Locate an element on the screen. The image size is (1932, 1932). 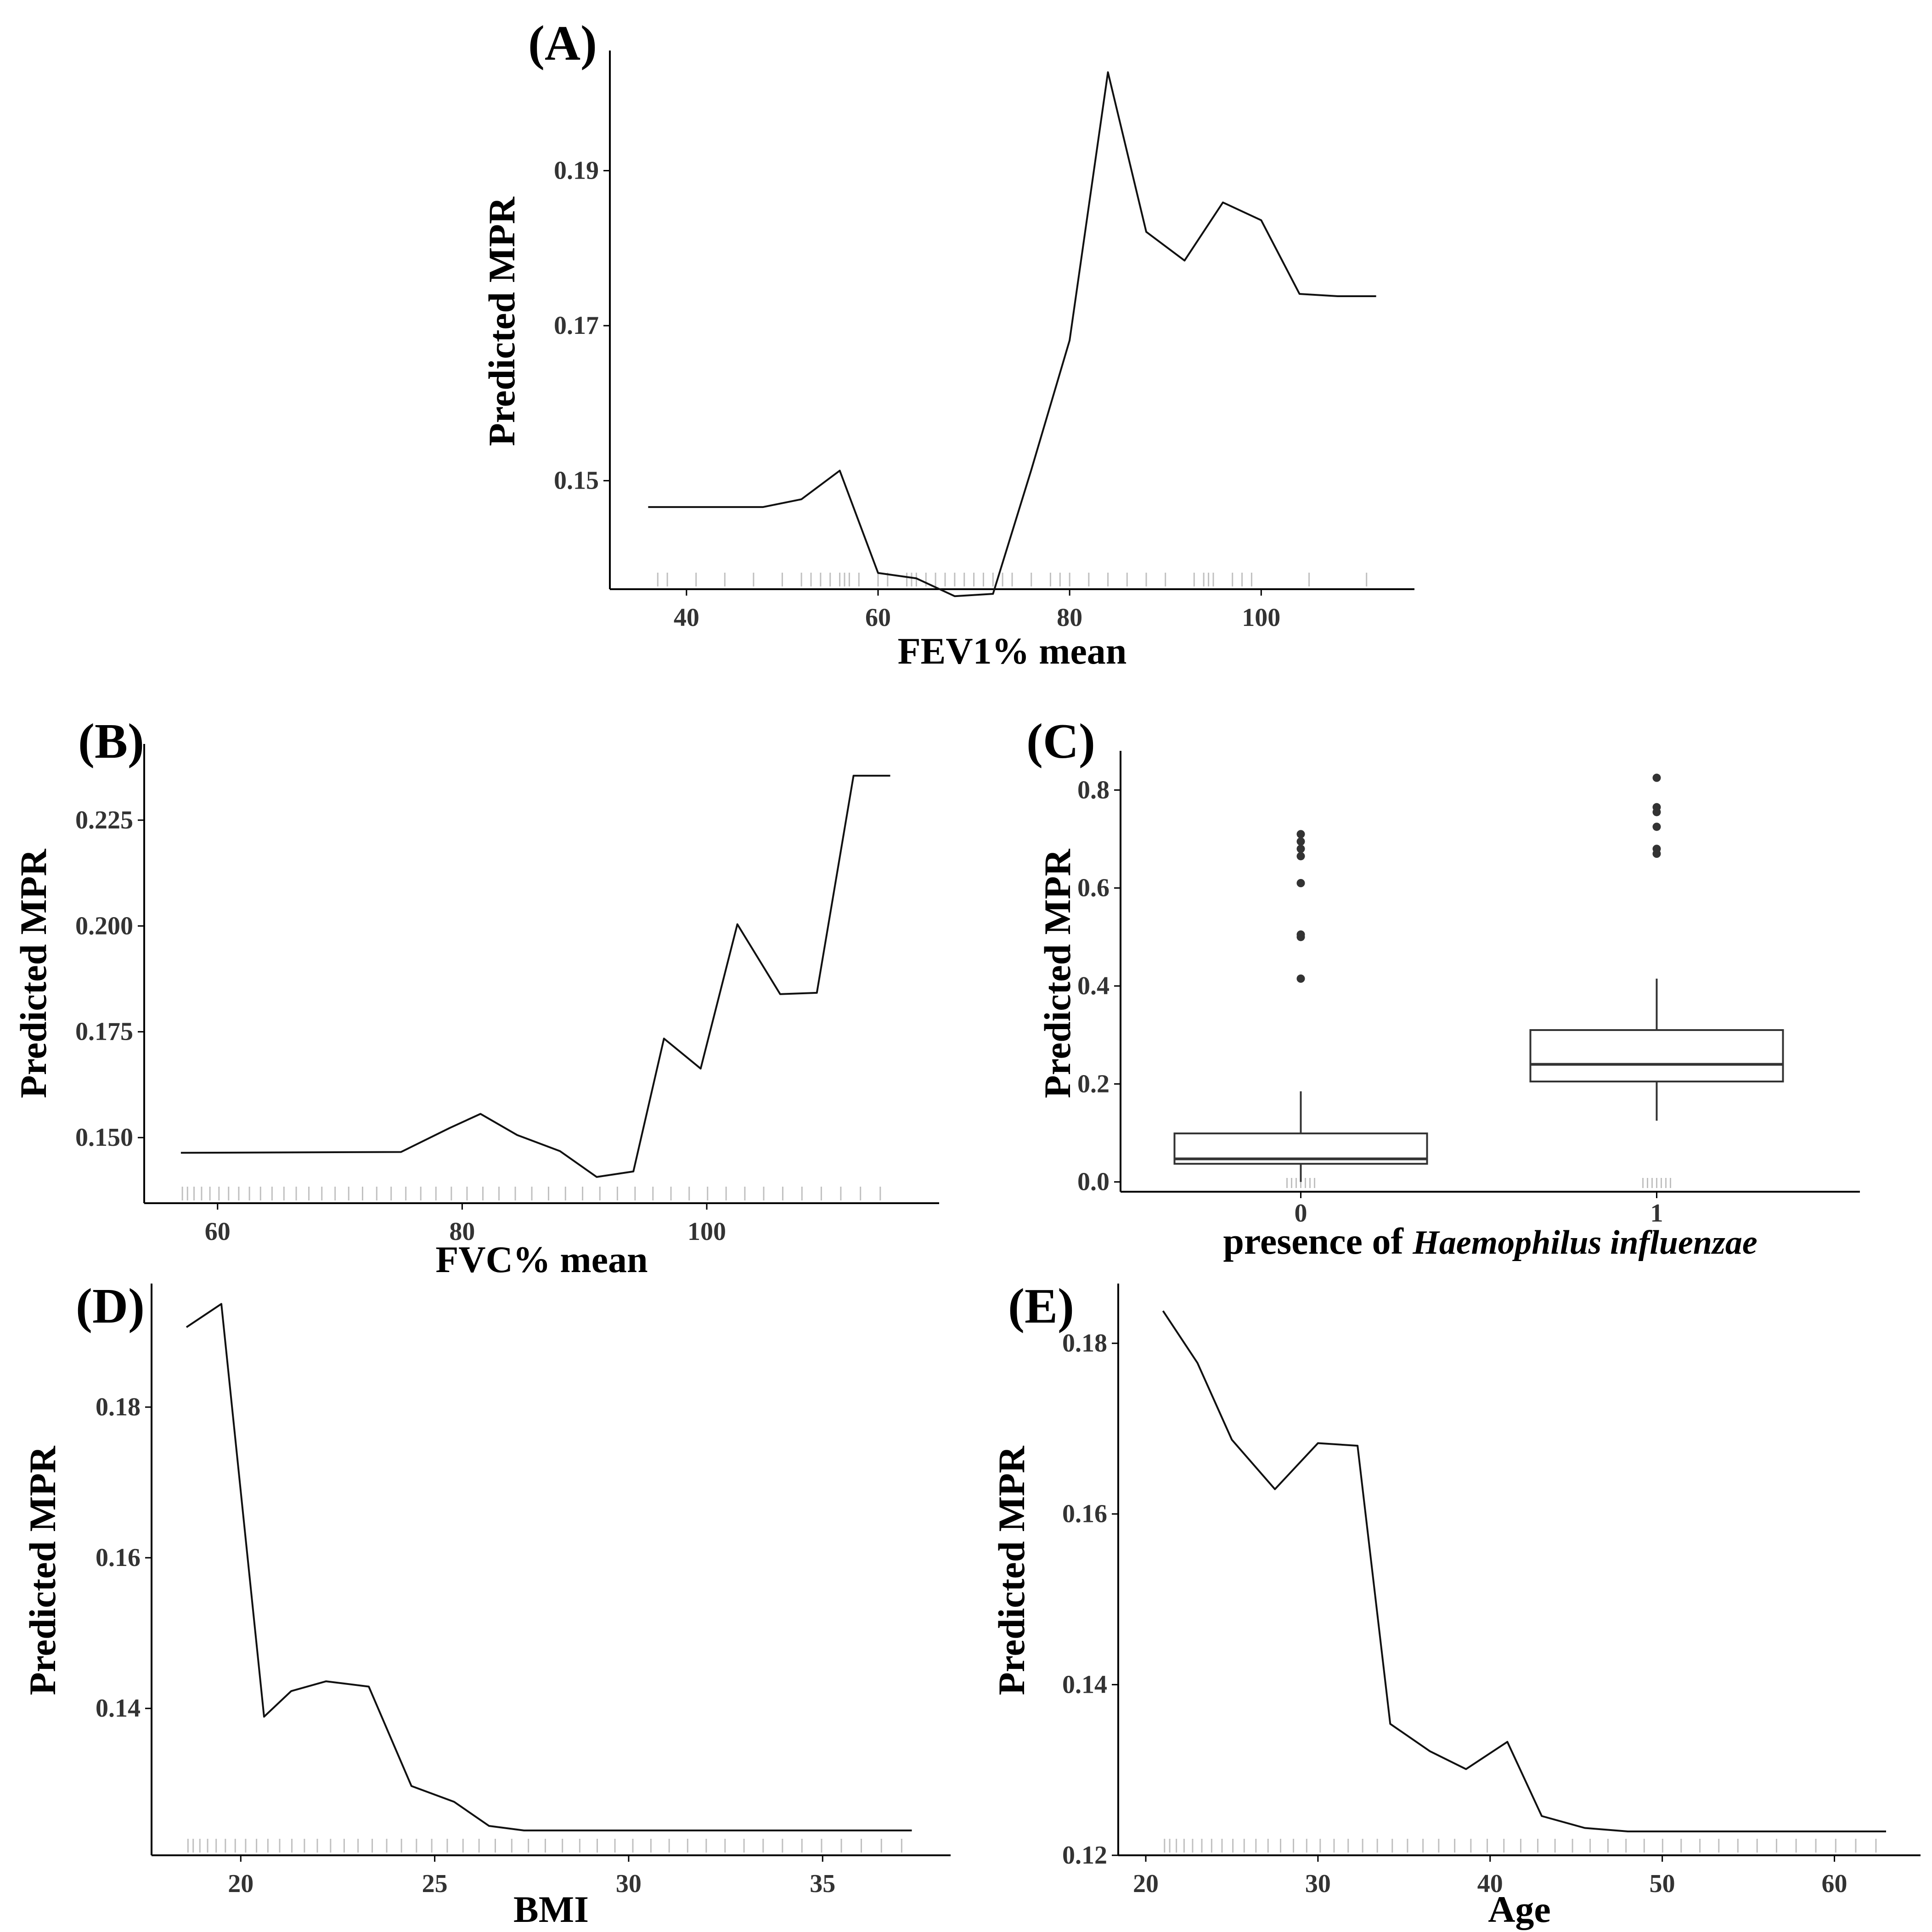
y-tick-label: 0.0 is located at coordinates (1093, 1182).